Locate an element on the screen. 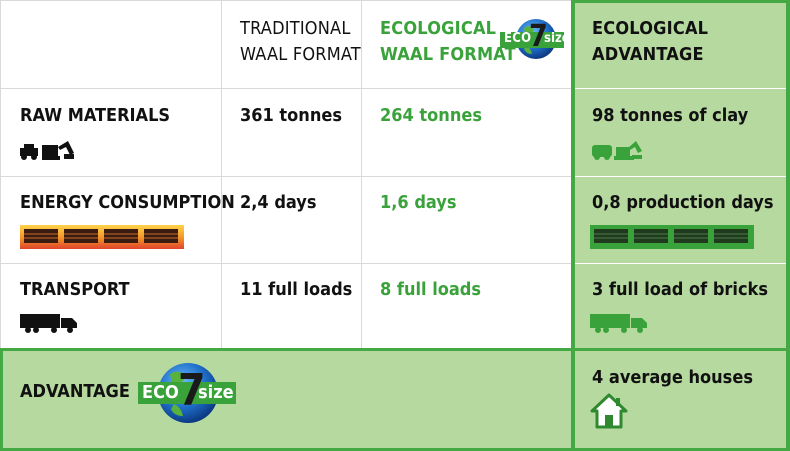 This screenshot has width=790, height=451. eco7size-logo-small: ECO 7 size is located at coordinates (534, 40).